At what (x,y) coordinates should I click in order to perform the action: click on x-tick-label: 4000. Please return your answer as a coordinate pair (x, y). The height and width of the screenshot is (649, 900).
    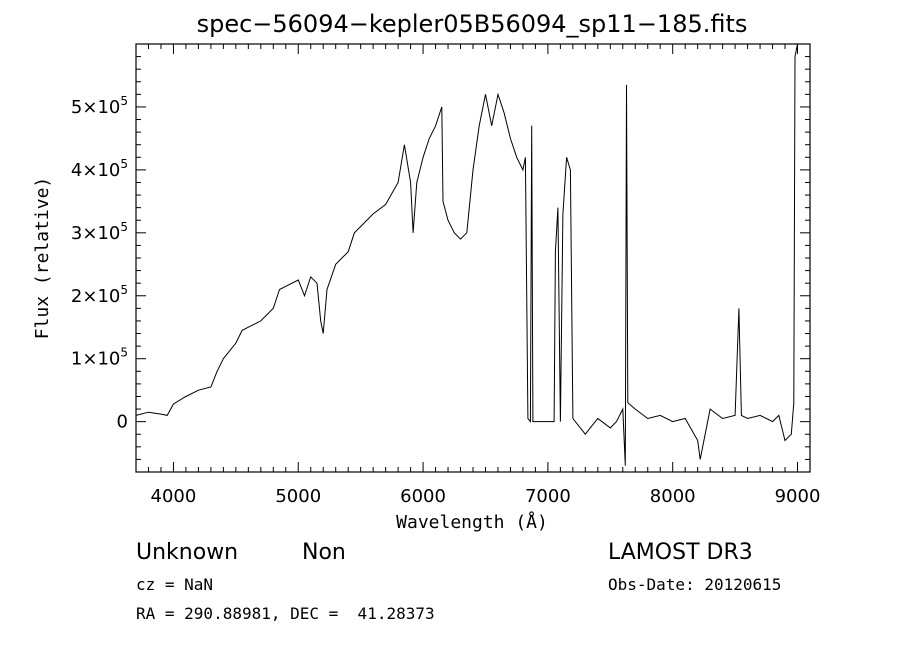
    Looking at the image, I should click on (174, 496).